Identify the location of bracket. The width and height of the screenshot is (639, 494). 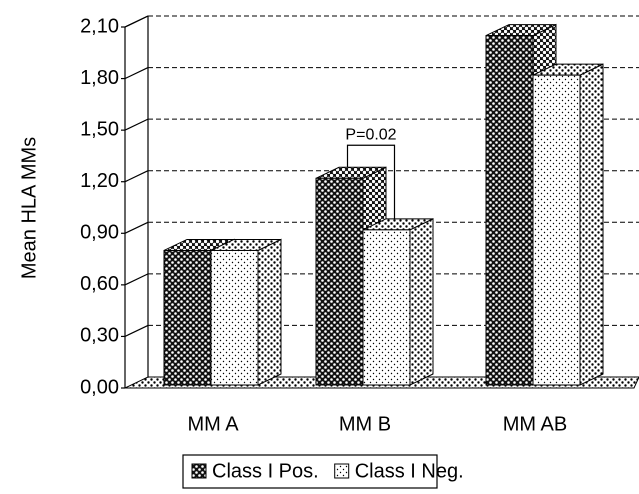
(371, 181).